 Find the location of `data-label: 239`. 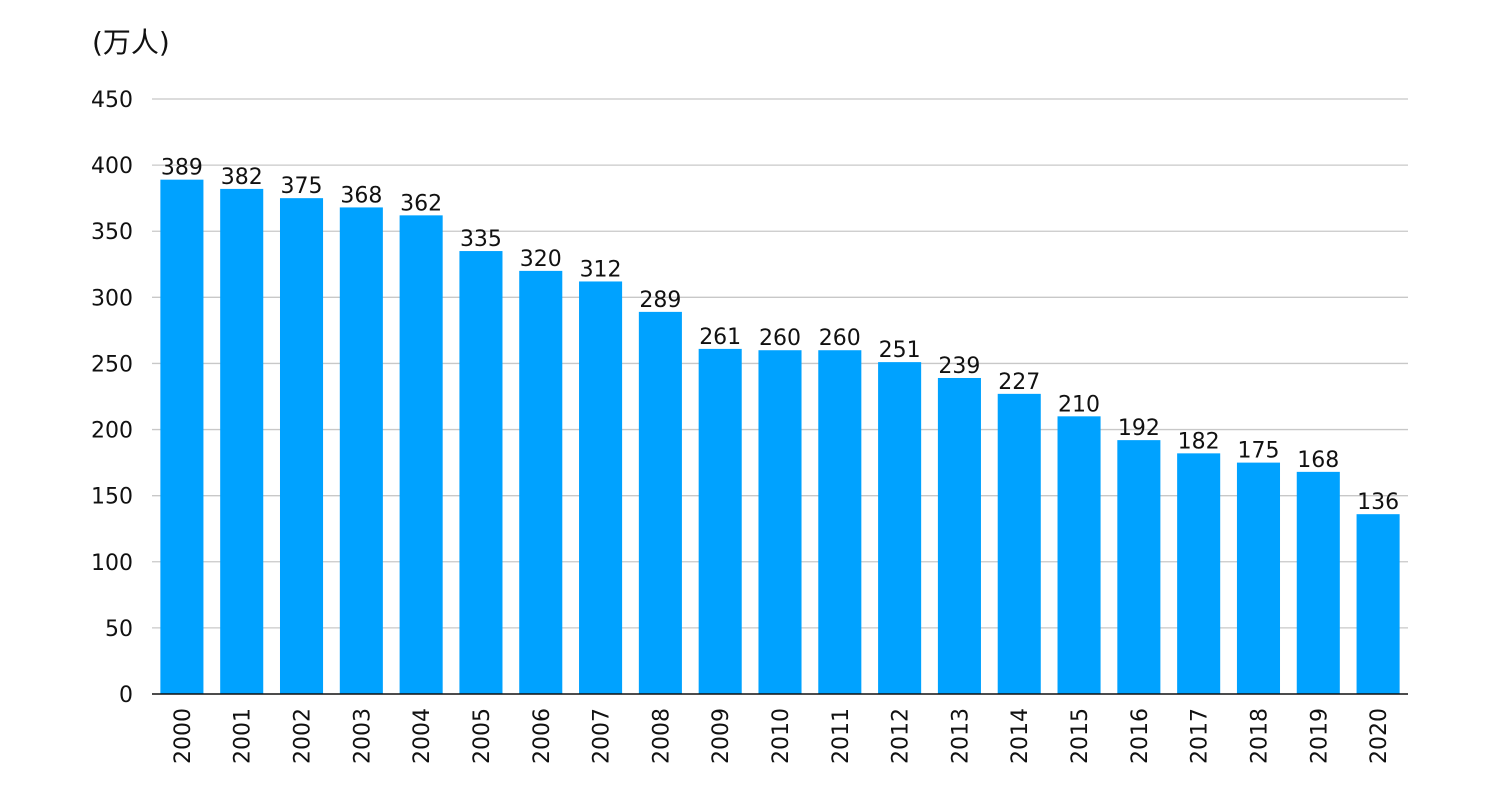

data-label: 239 is located at coordinates (959, 366).